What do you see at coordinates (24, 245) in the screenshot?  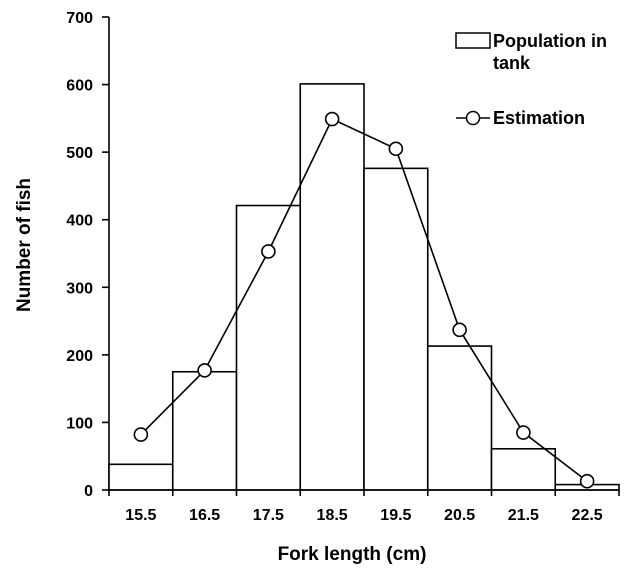 I see `y-axis-title: Number of fish` at bounding box center [24, 245].